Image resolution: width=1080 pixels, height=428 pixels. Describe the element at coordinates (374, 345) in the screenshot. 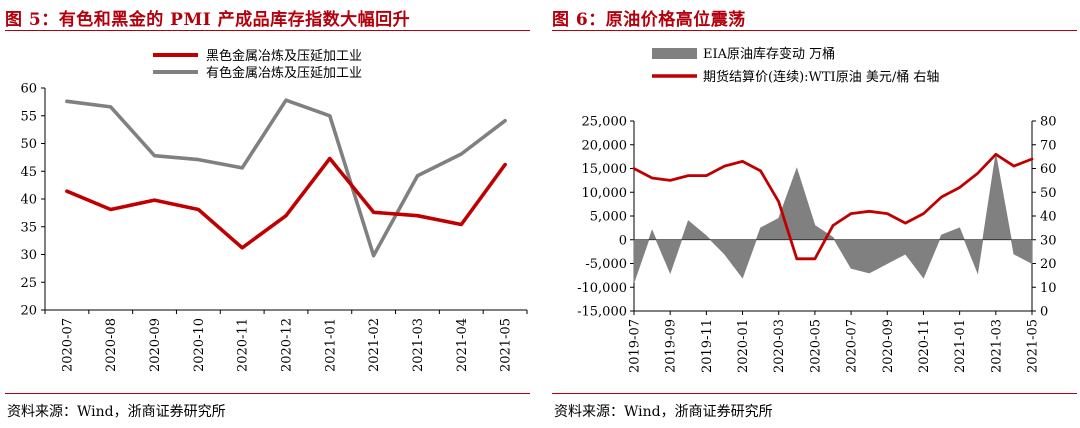

I see `x-tick-label: 2021-02` at that location.